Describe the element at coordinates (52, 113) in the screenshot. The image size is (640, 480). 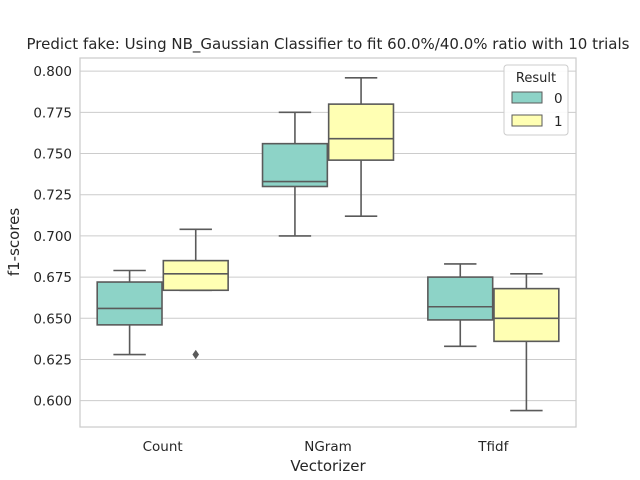
I see `y-tick-label: 0.775` at that location.